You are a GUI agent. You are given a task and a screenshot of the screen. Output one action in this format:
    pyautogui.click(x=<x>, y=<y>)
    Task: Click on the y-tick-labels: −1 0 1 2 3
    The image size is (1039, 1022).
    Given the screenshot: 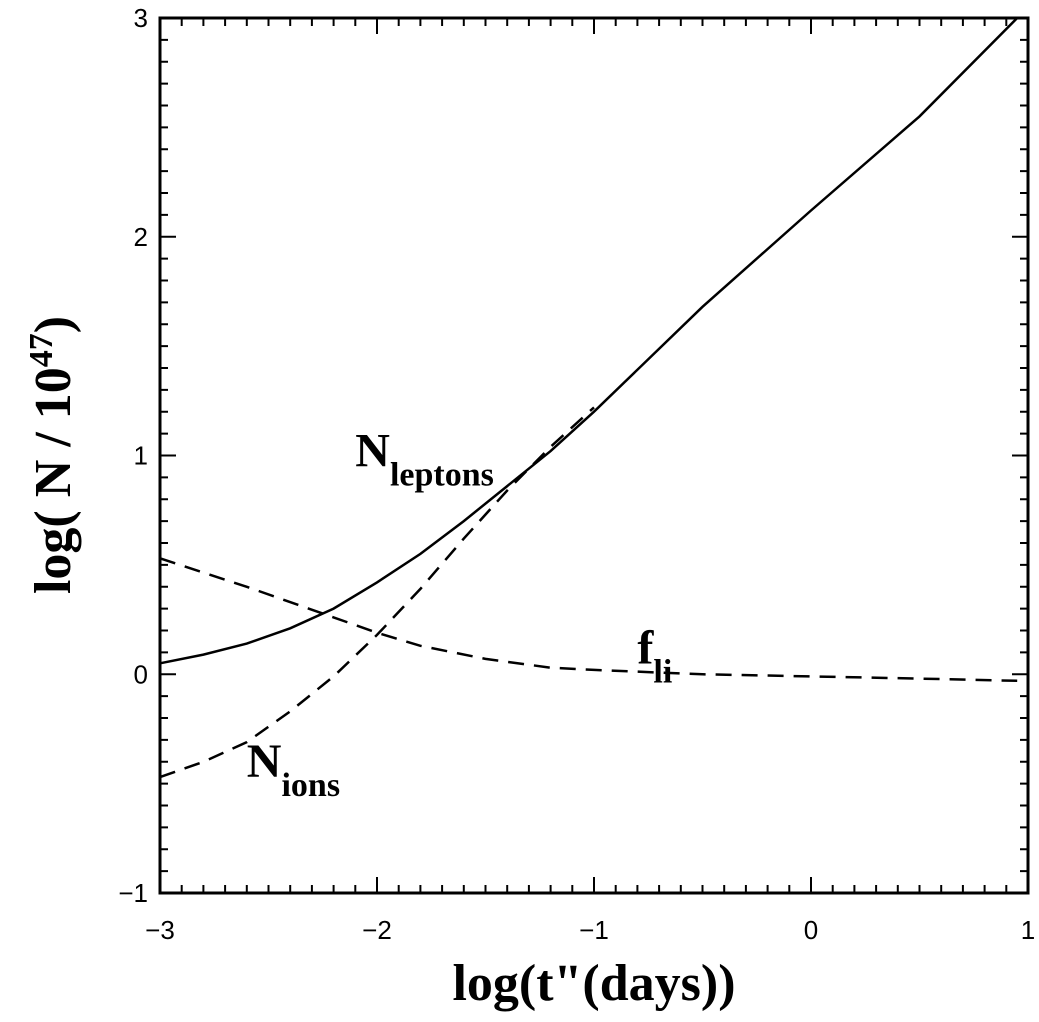 What is the action you would take?
    pyautogui.click(x=133, y=455)
    